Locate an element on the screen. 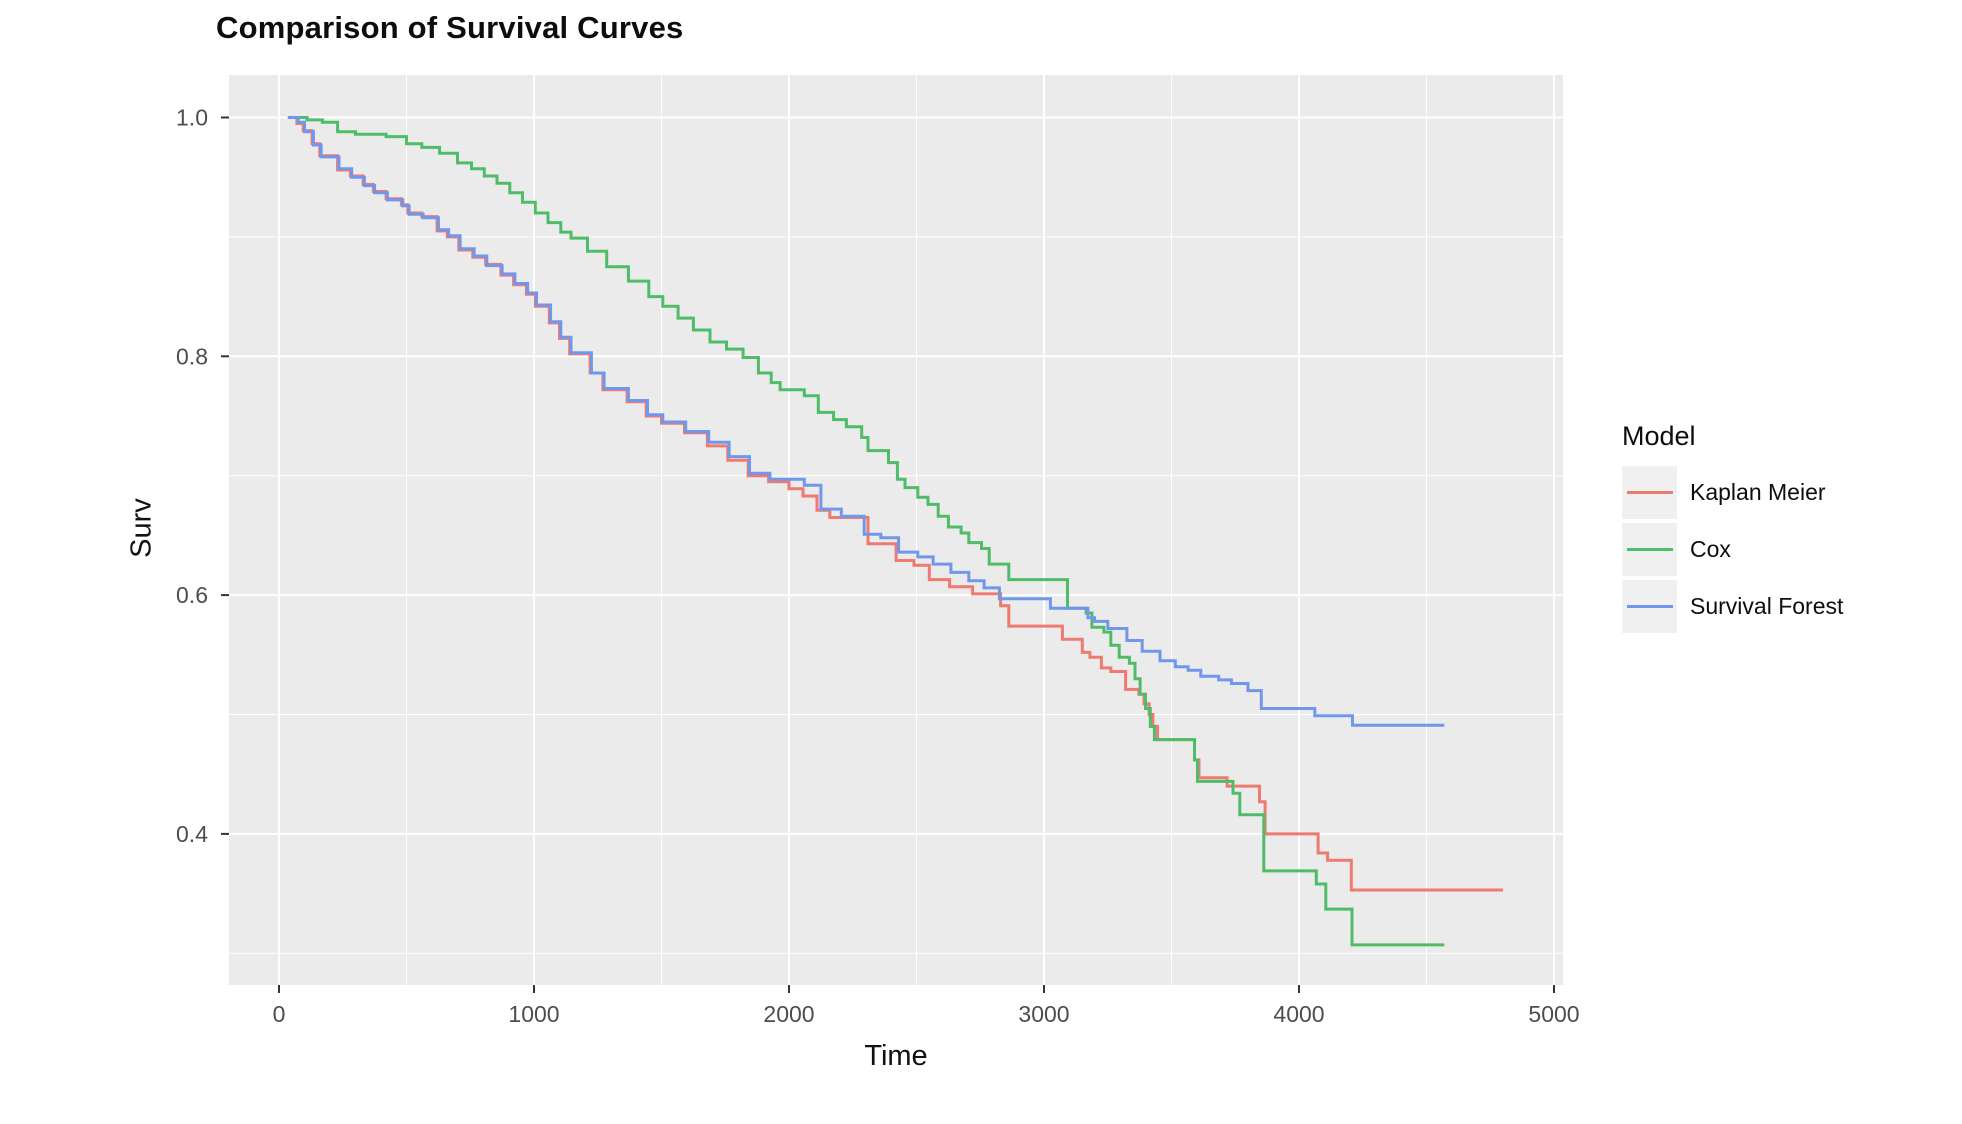 The height and width of the screenshot is (1124, 1962). kaplan-meier-line-icon is located at coordinates (1649, 492).